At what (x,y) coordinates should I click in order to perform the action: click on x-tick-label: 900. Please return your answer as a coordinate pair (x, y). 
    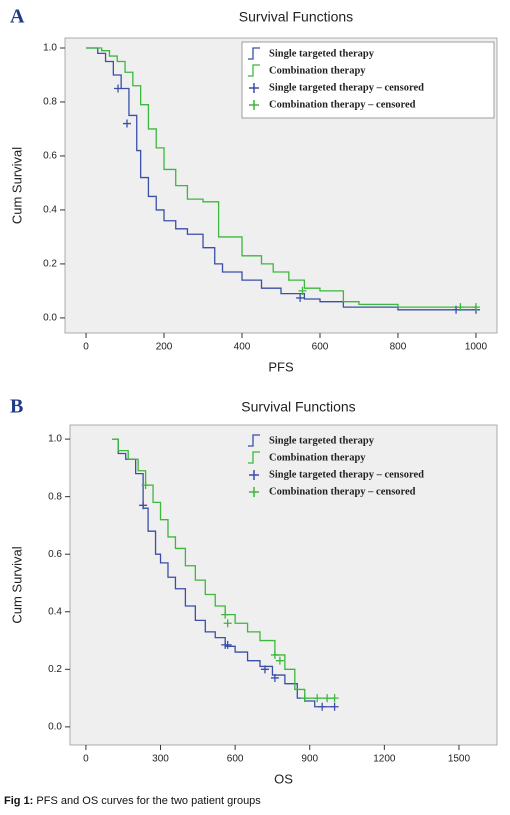
    Looking at the image, I should click on (309, 759).